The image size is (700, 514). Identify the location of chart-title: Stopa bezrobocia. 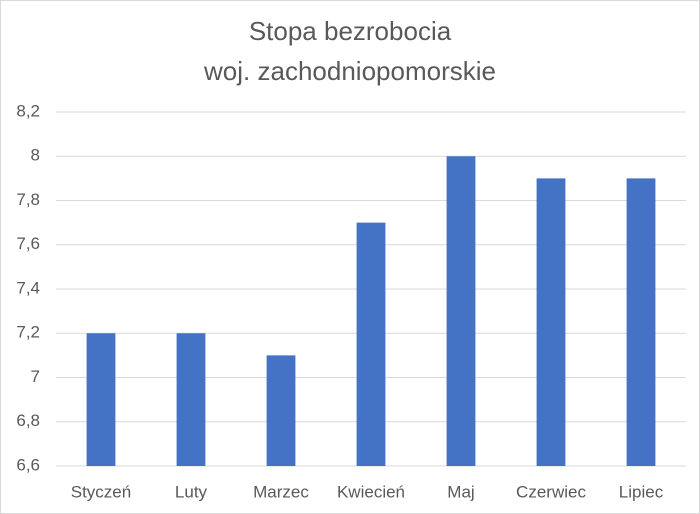
(350, 31).